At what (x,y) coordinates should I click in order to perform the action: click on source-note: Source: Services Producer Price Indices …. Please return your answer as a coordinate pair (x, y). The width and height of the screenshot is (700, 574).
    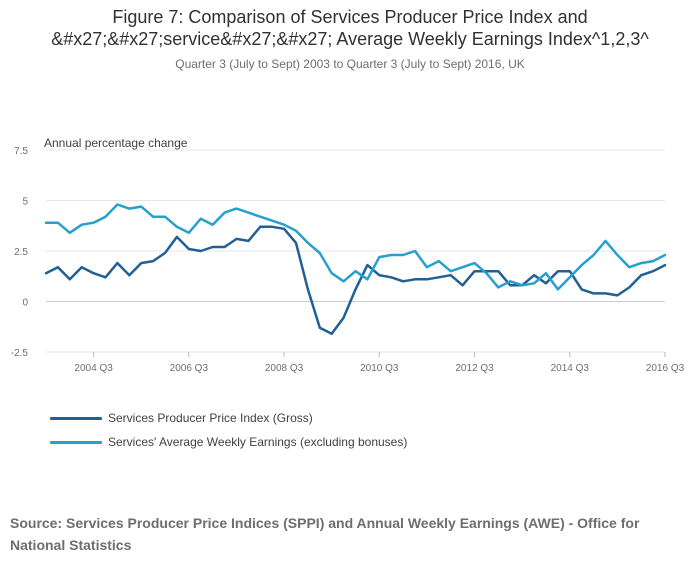
    Looking at the image, I should click on (325, 534).